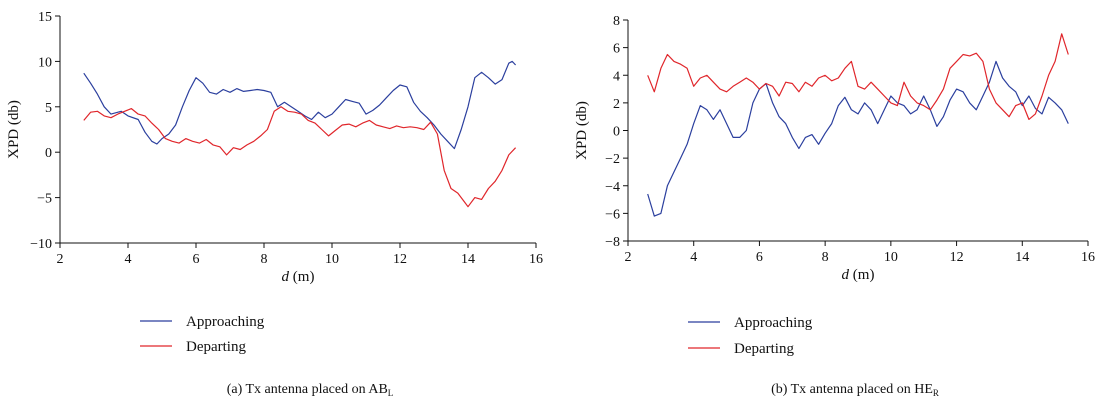  Describe the element at coordinates (616, 49) in the screenshot. I see `y-tick-label: 6` at that location.